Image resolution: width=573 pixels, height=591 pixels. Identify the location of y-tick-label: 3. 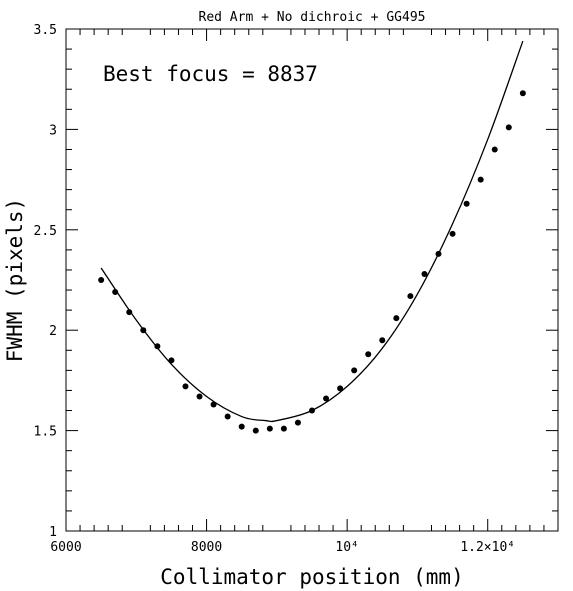
(53, 130).